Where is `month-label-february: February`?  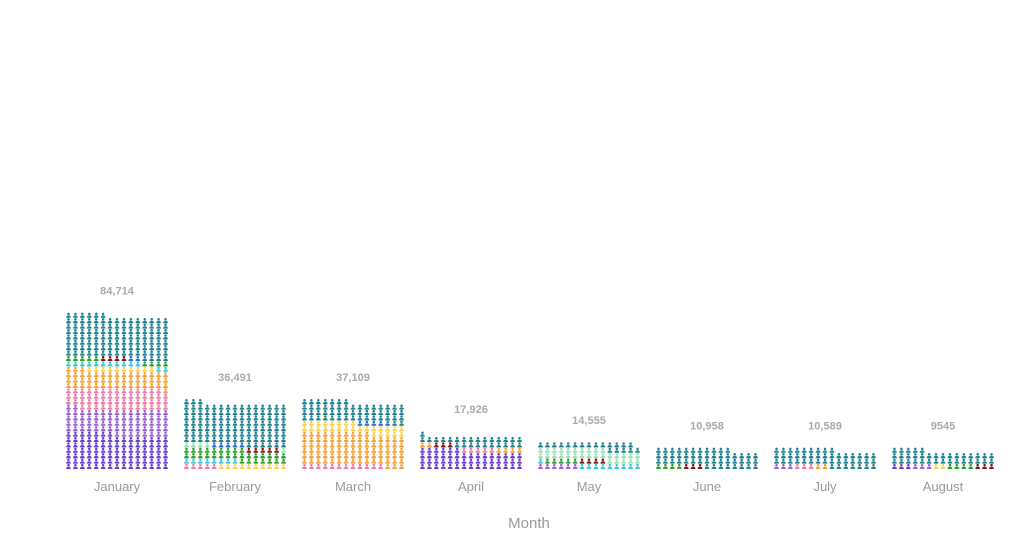 month-label-february: February is located at coordinates (235, 486).